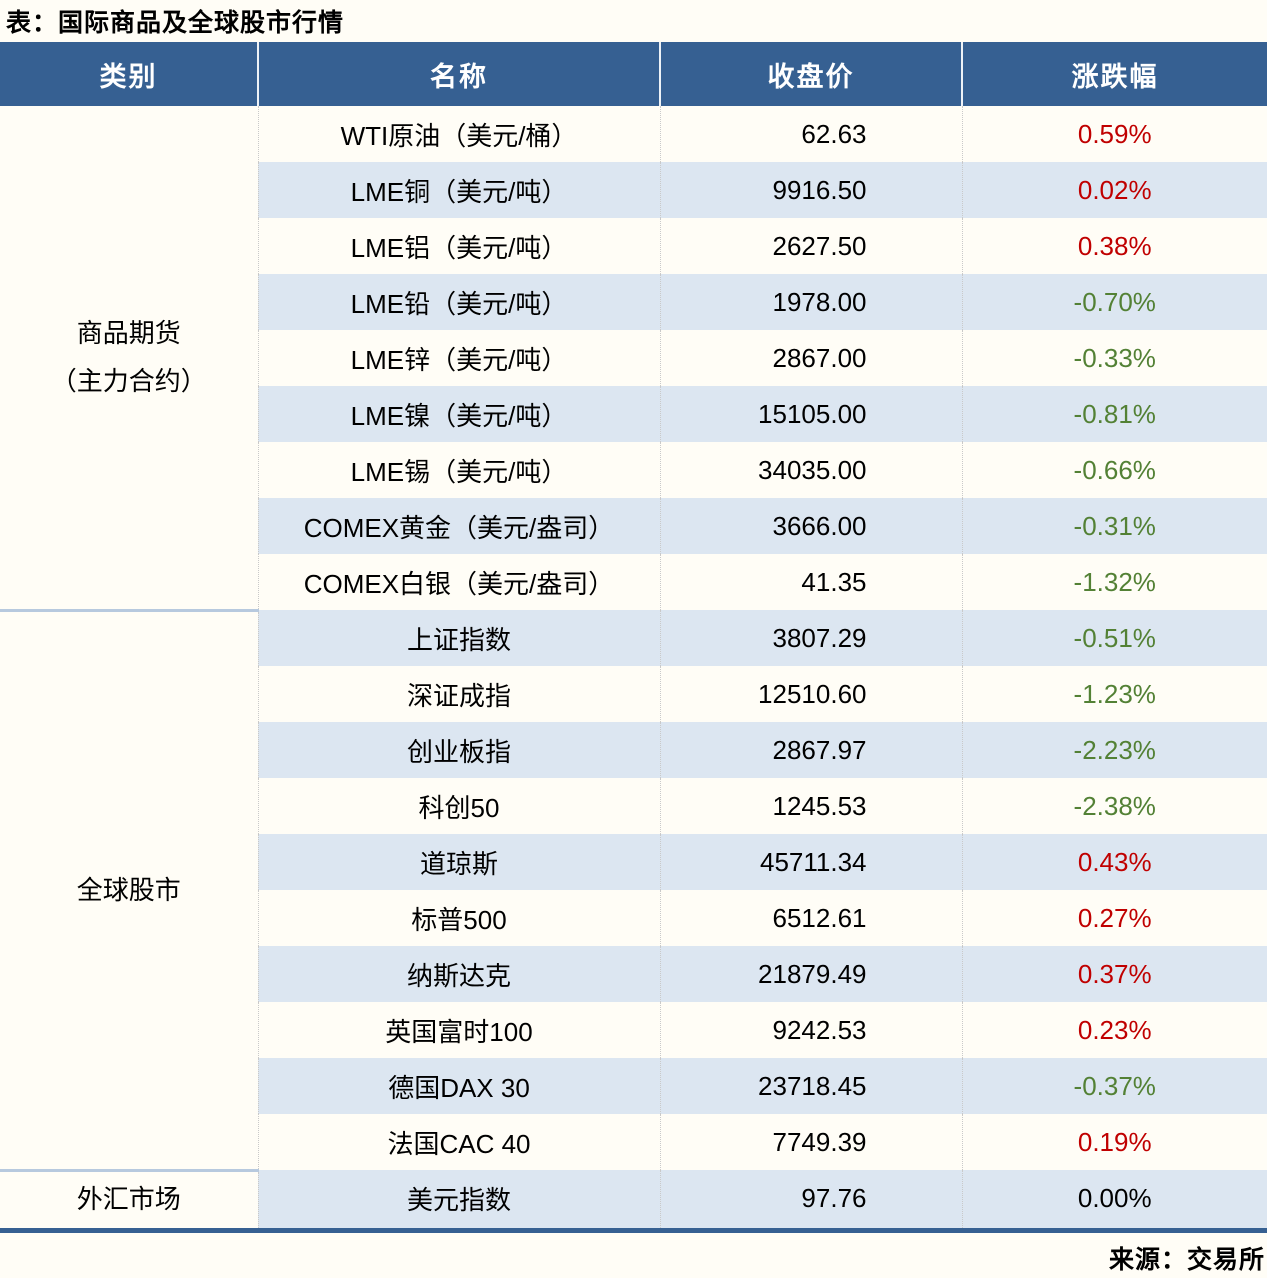  I want to click on table-row: LME镍（美元/吨） 15105.00 -0.81%, so click(633, 414).